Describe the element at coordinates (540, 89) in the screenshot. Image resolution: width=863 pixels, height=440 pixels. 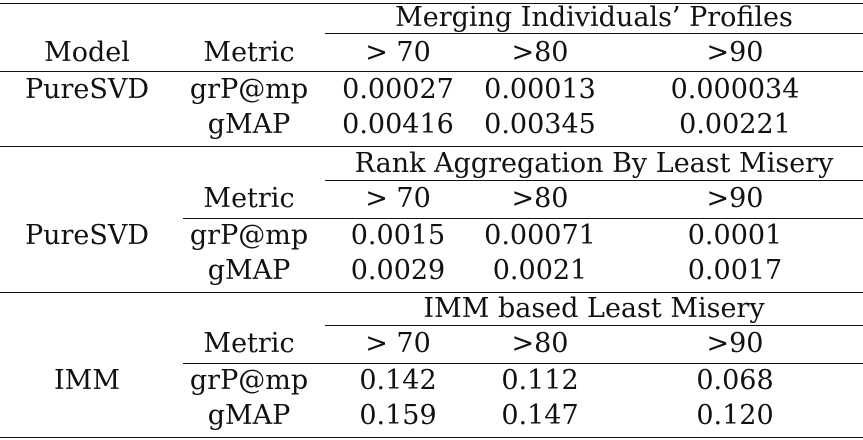
I see `table-cell: 0.00013` at that location.